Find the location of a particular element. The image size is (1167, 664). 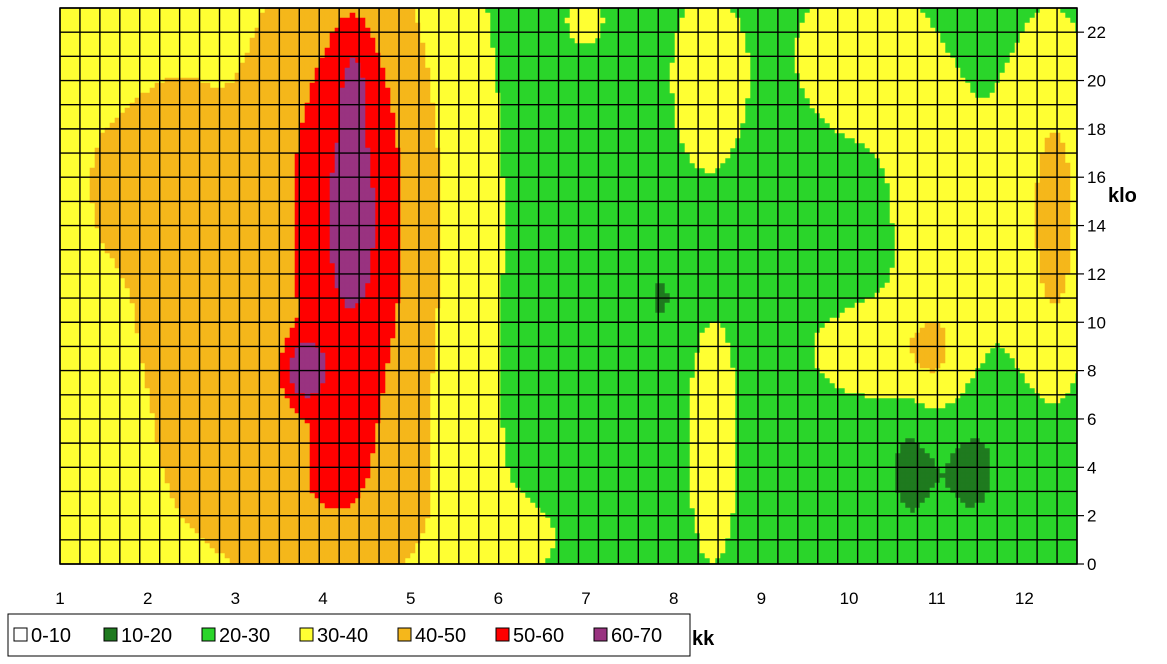

legend-label: 20-30 is located at coordinates (244, 636).